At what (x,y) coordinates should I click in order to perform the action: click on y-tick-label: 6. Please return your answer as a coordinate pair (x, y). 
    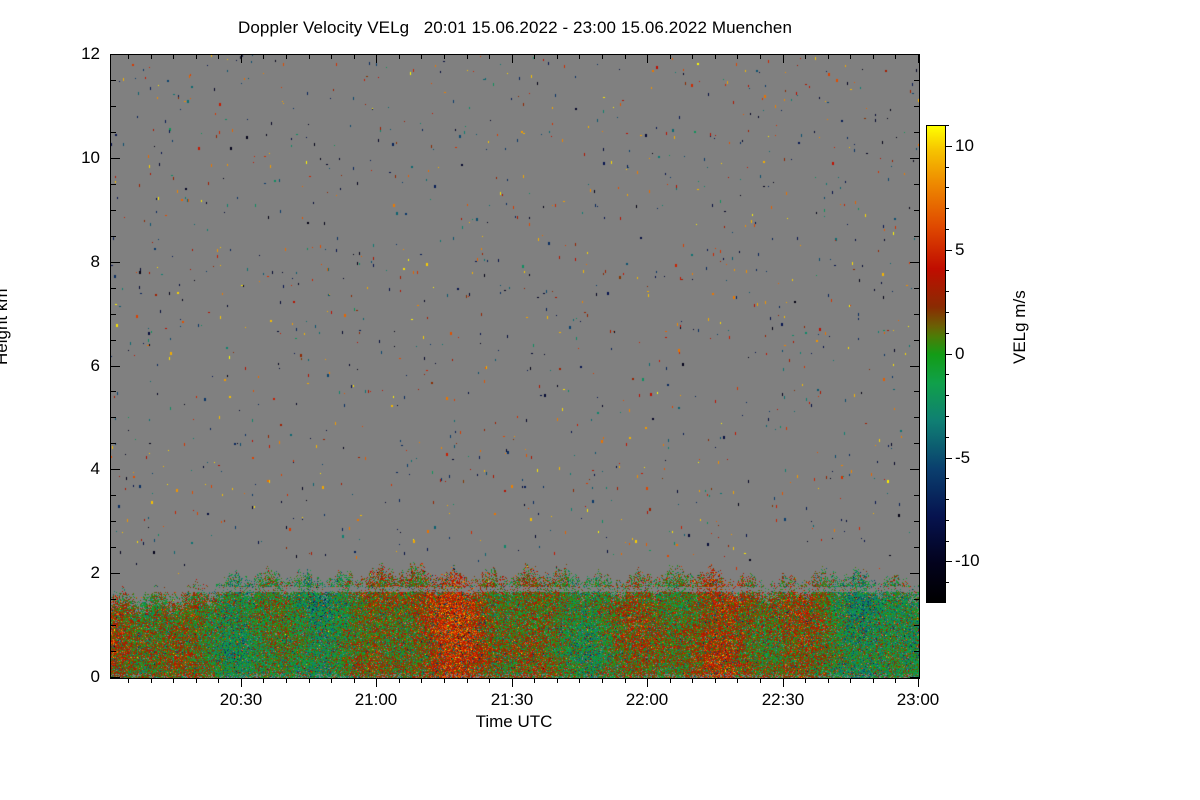
    Looking at the image, I should click on (95, 365).